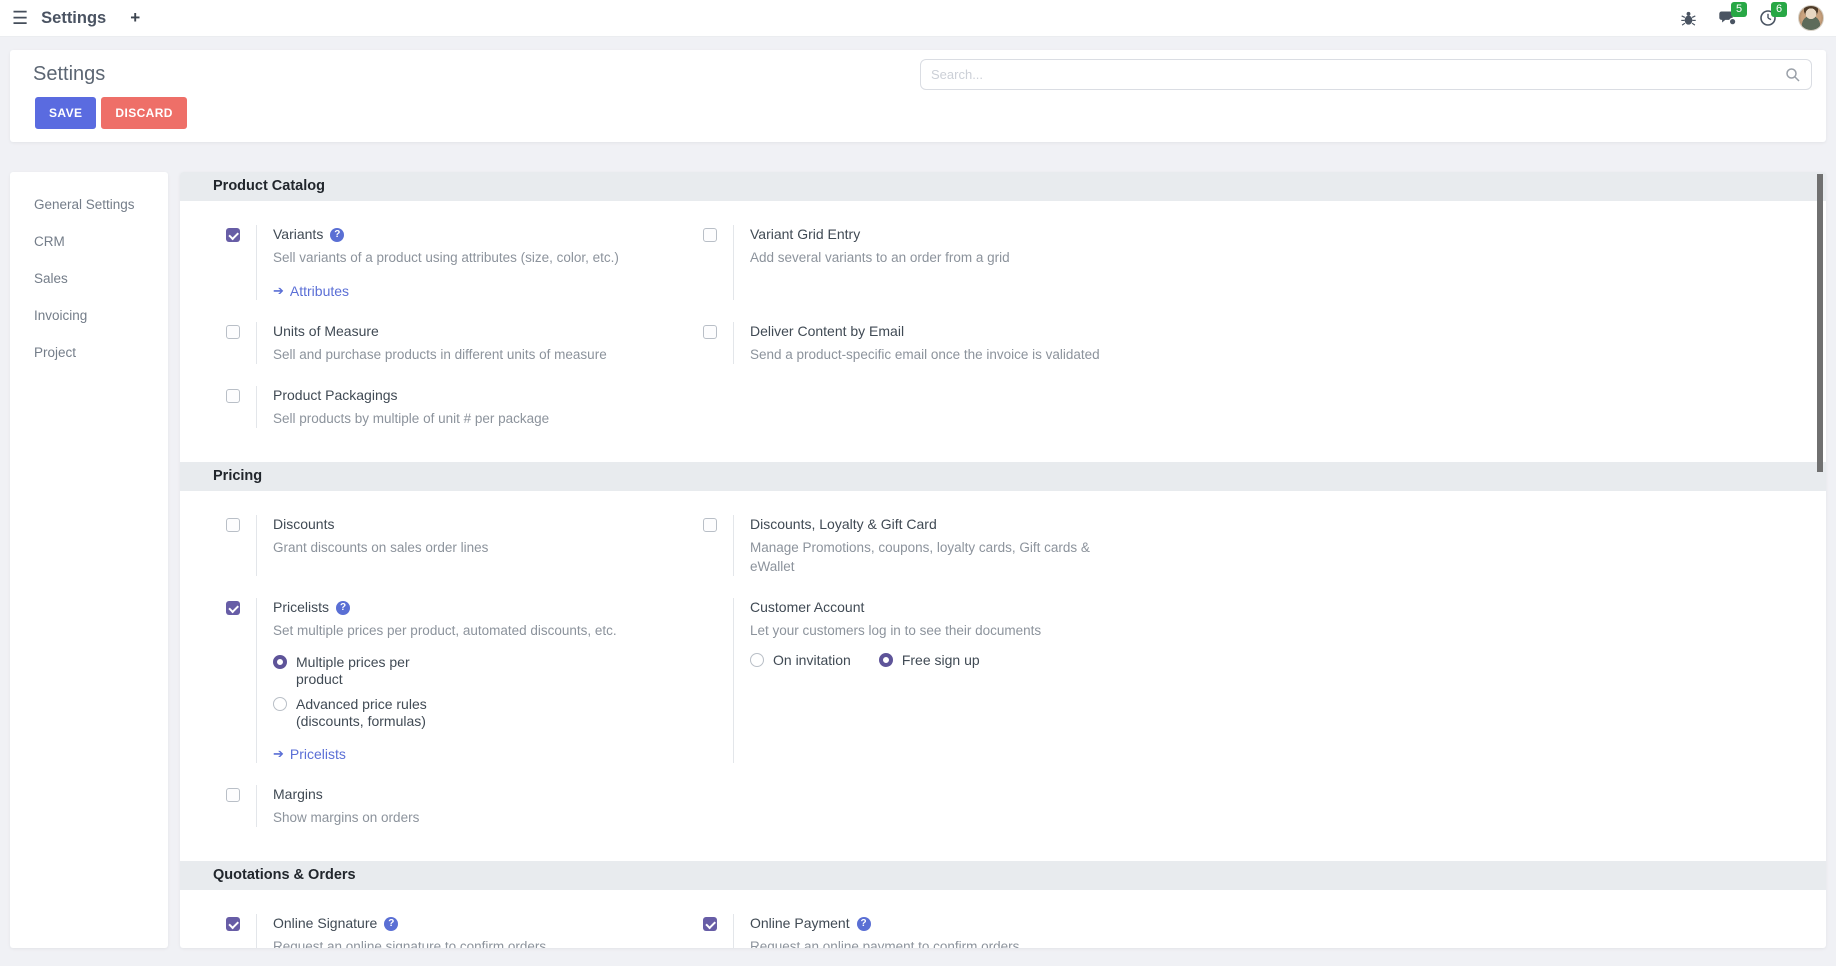 This screenshot has height=966, width=1836. Describe the element at coordinates (55, 352) in the screenshot. I see `sidebar-item-project: Project` at that location.